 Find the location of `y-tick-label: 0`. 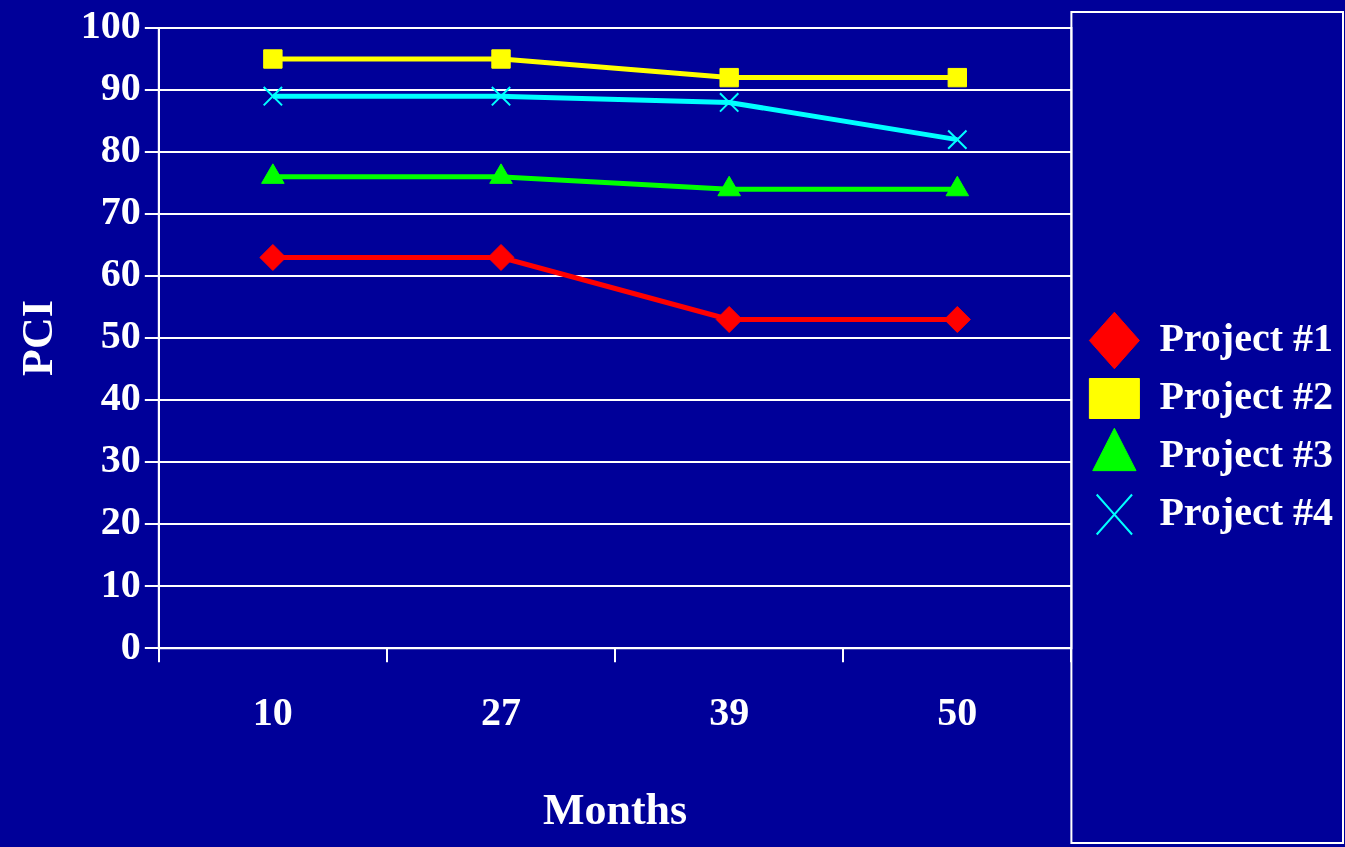

y-tick-label: 0 is located at coordinates (130, 645).